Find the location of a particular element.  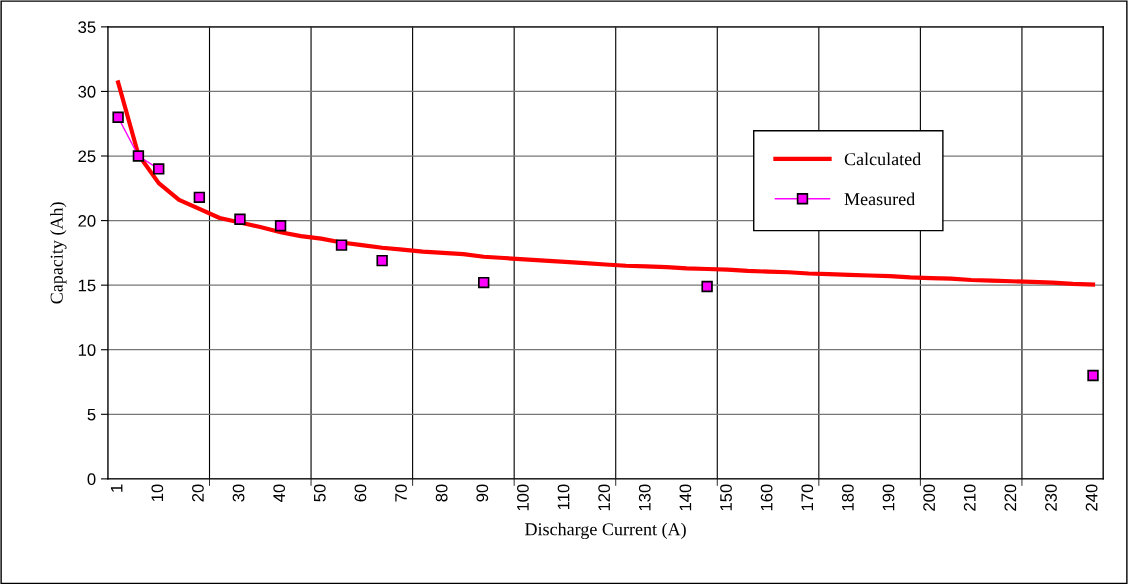

x-tick-label: 230 is located at coordinates (1051, 497).